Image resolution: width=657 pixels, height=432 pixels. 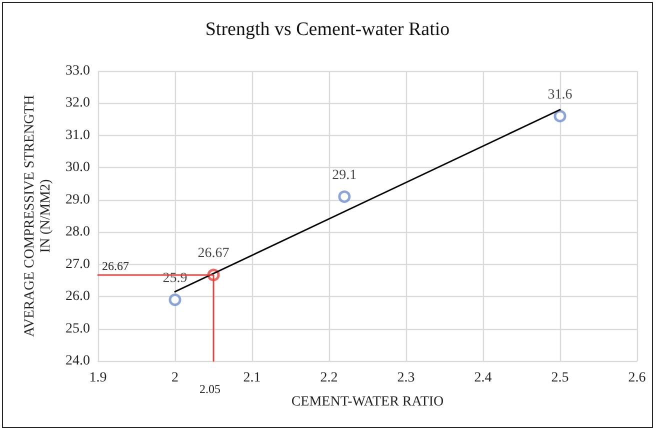 I want to click on x-axis-title: CEMENT-WATER RATIO, so click(x=367, y=402).